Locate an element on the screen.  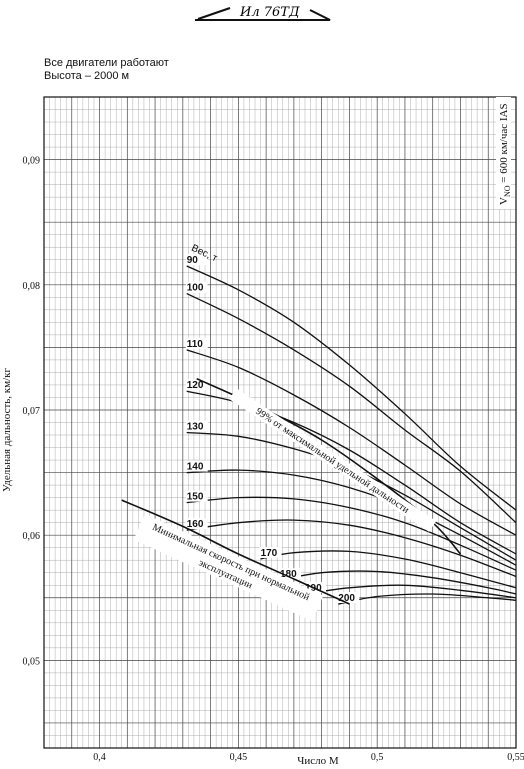
x-tick-labels: 0,4 0,45 0,5 0,55 is located at coordinates (308, 757).